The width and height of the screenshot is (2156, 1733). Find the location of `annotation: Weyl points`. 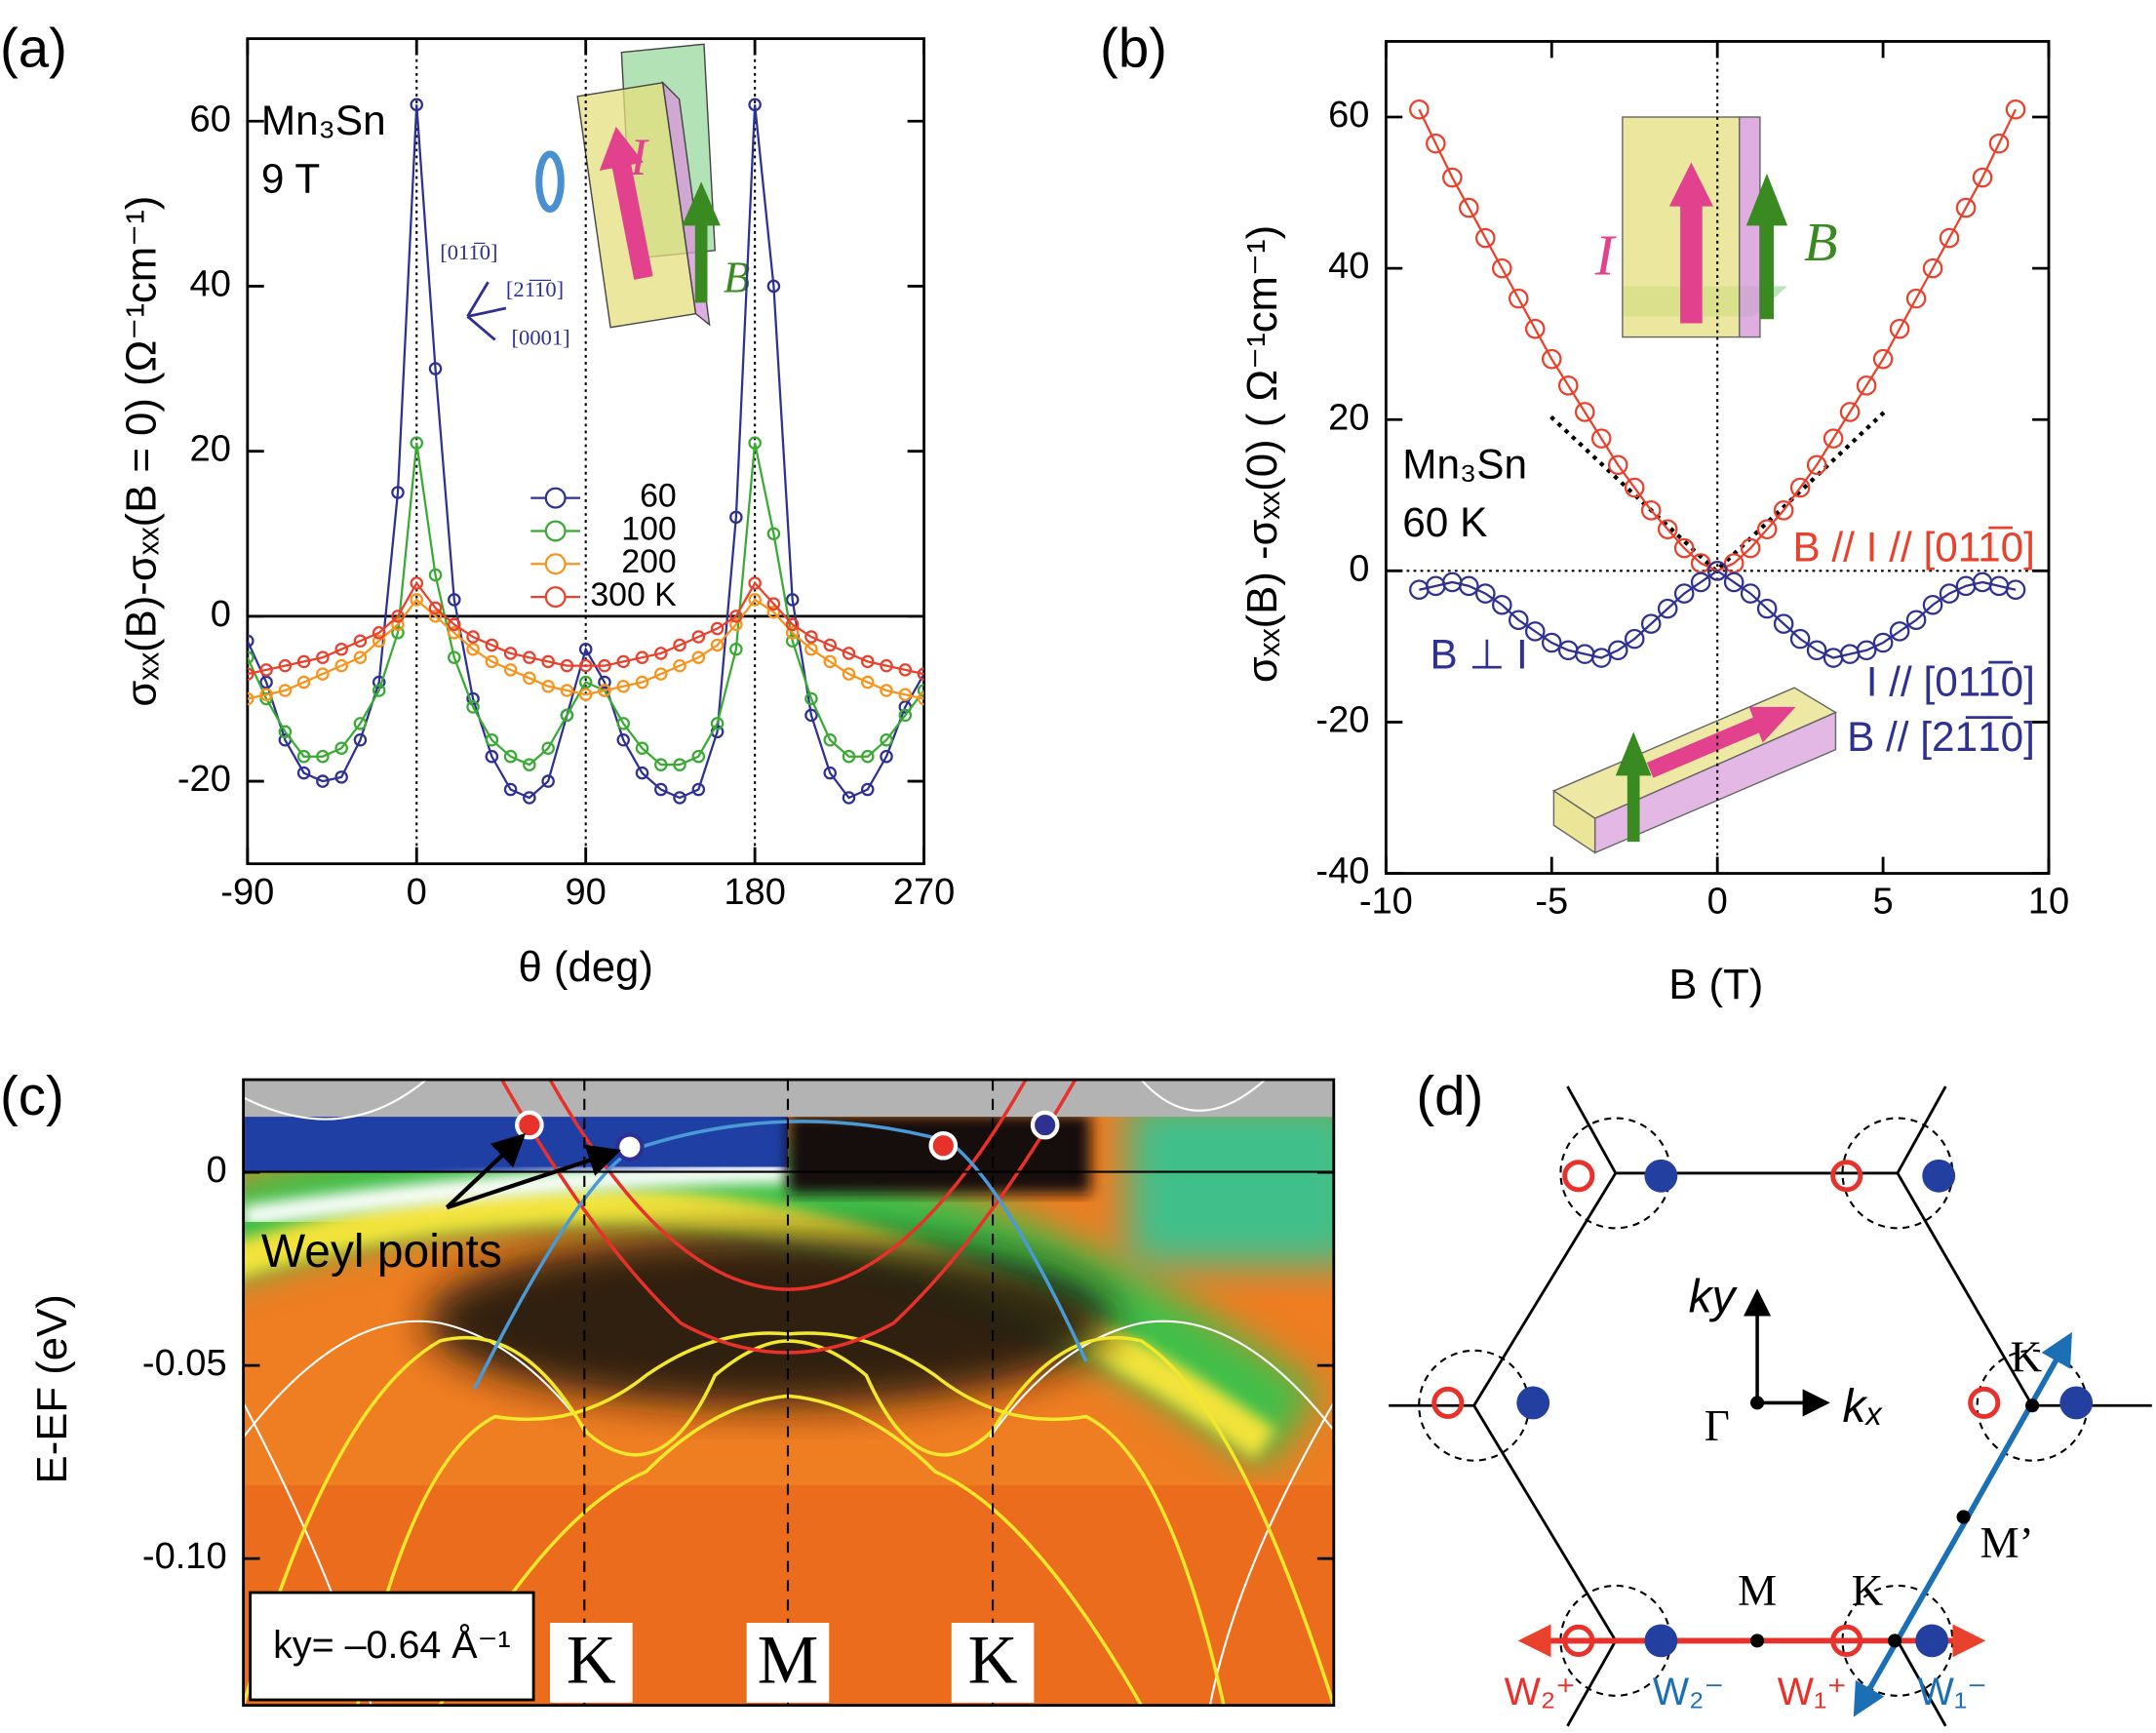

annotation: Weyl points is located at coordinates (381, 1252).